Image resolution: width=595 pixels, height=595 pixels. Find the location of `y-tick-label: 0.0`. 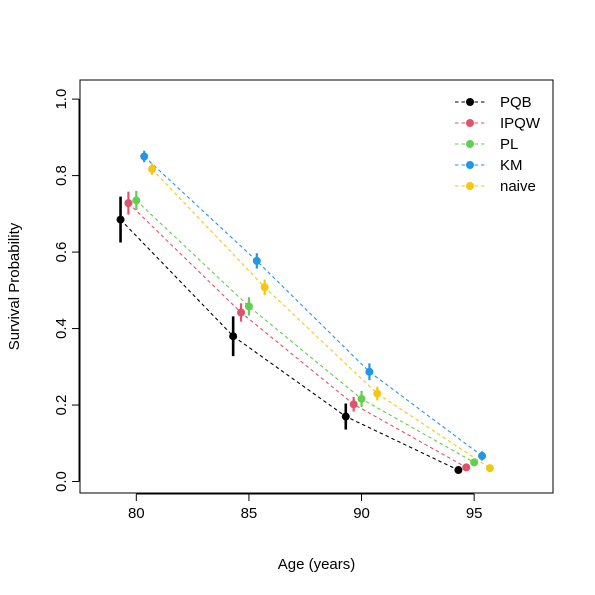

y-tick-label: 0.0 is located at coordinates (61, 481).